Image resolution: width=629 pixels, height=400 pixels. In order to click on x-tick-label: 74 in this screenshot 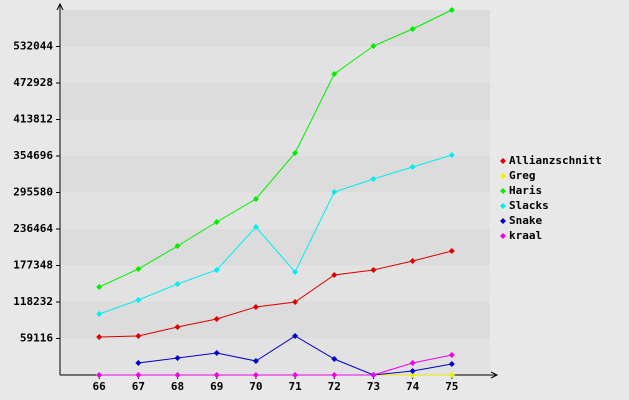, I will do `click(413, 386)`.